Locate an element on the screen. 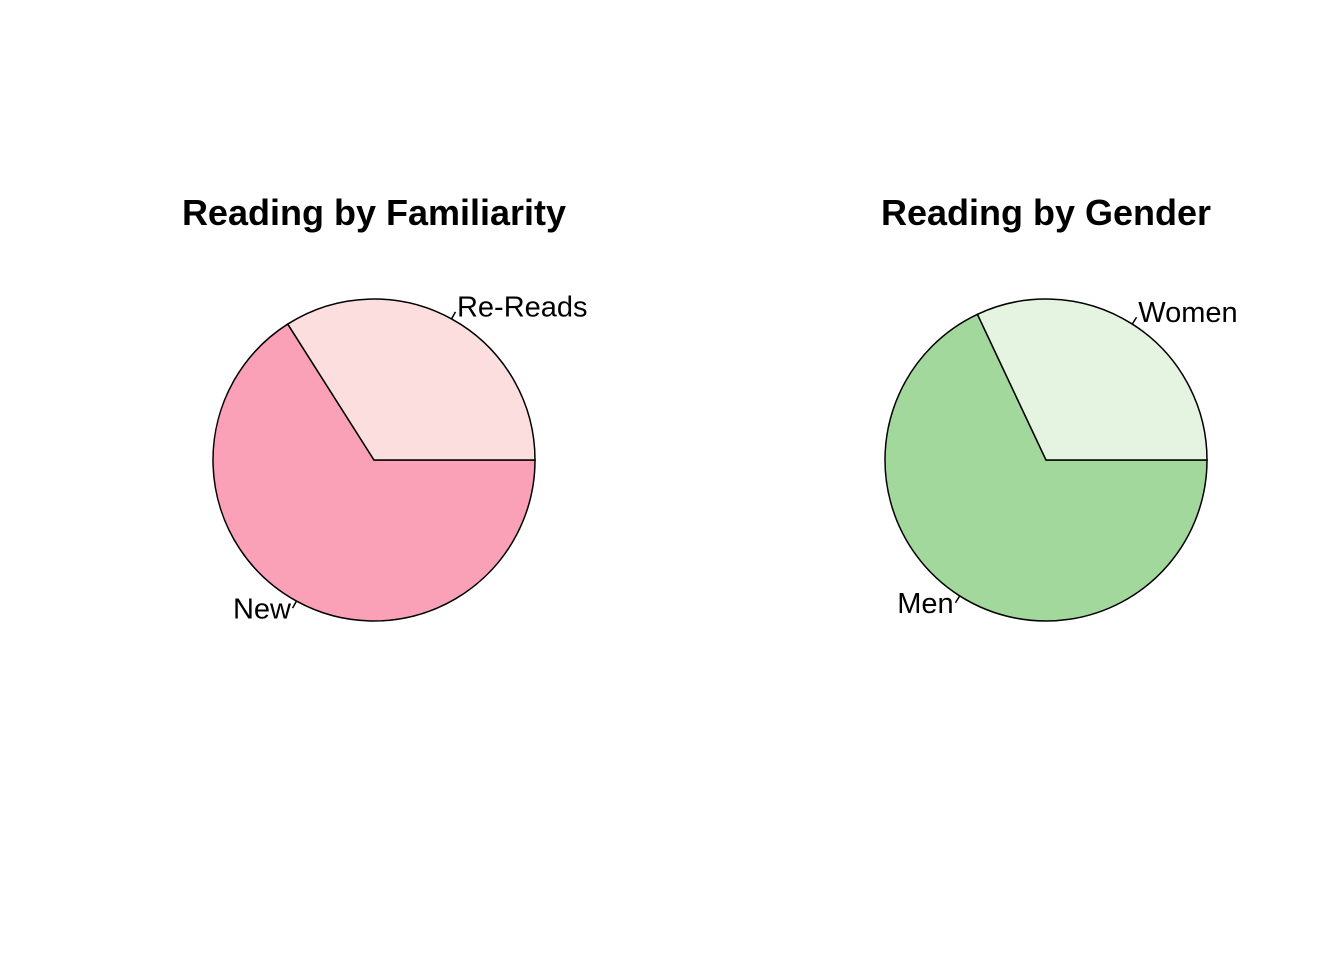  leader-line-men is located at coordinates (957, 599).